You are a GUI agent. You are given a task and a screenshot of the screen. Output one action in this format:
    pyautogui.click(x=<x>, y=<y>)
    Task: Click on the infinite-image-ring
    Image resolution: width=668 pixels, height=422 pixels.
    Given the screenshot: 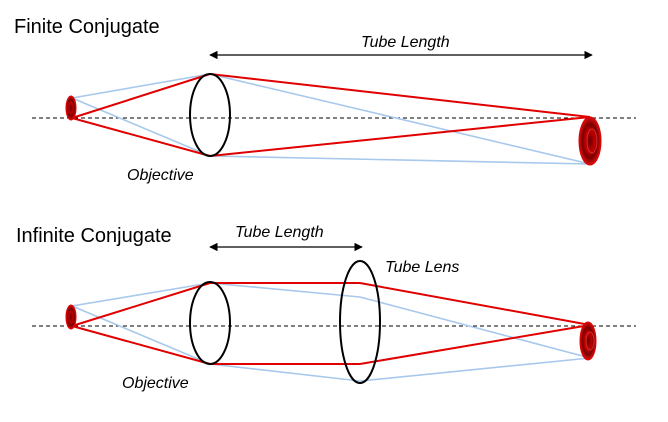 What is the action you would take?
    pyautogui.click(x=590, y=341)
    